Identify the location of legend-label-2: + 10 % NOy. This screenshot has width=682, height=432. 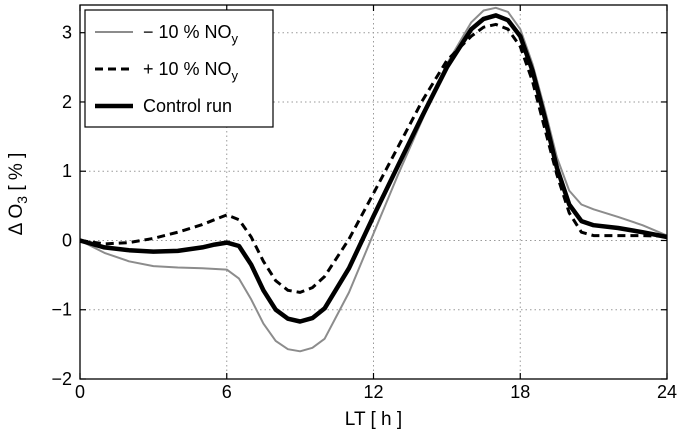
(191, 71).